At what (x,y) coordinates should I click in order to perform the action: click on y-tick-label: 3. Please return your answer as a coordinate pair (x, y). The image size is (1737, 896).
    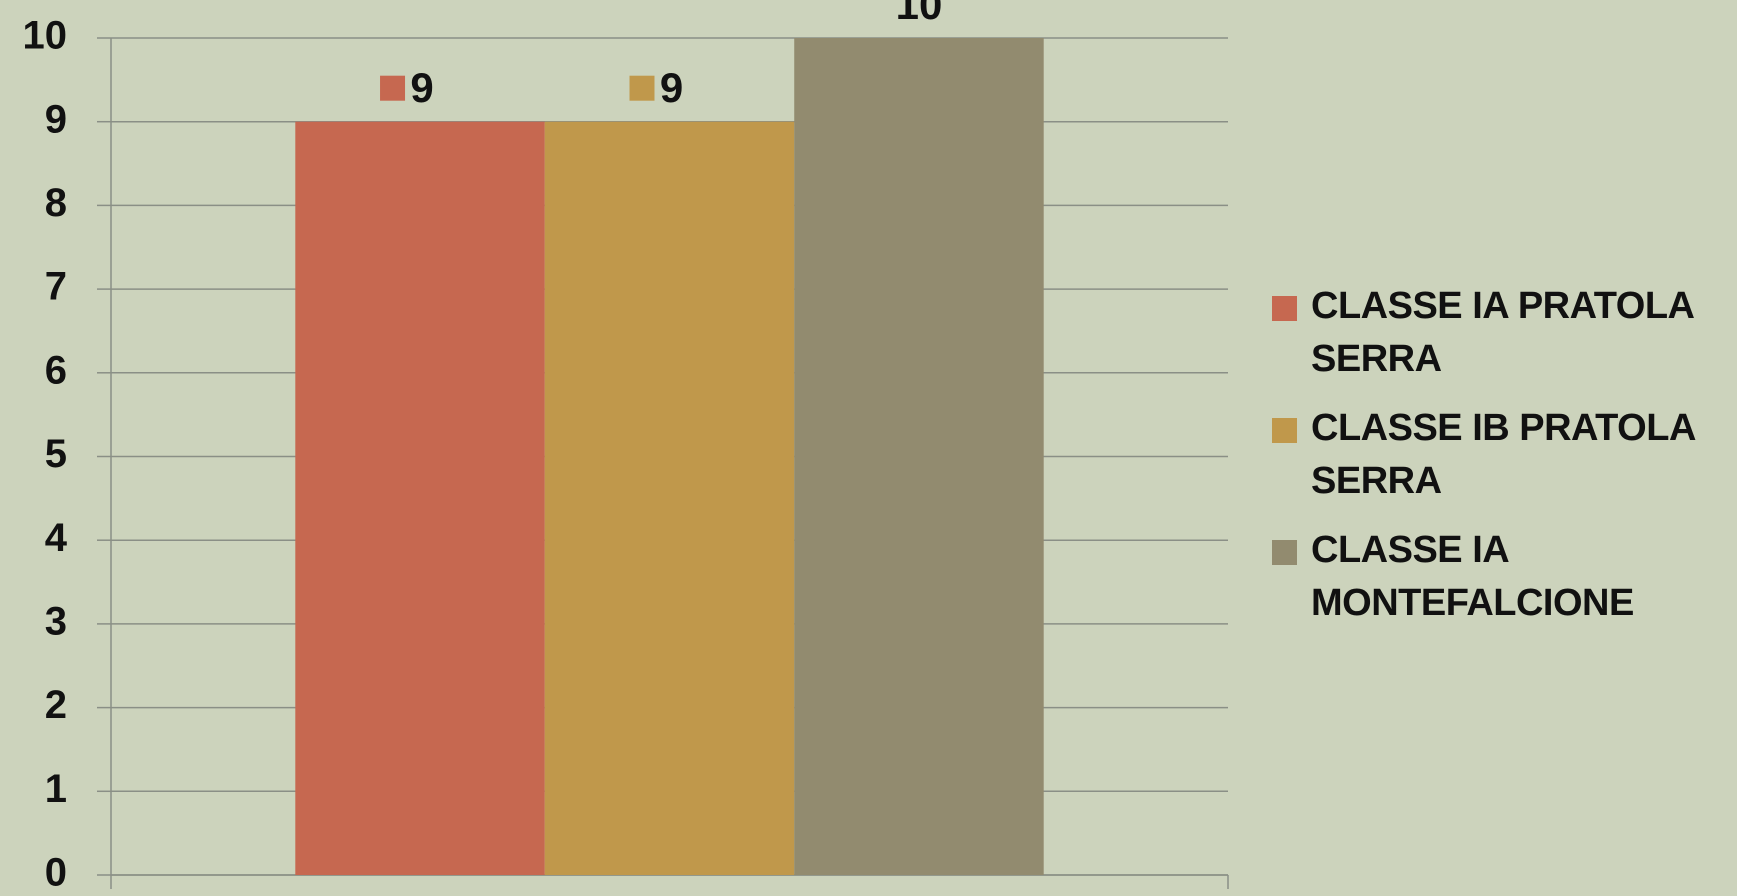
    Looking at the image, I should click on (56, 621).